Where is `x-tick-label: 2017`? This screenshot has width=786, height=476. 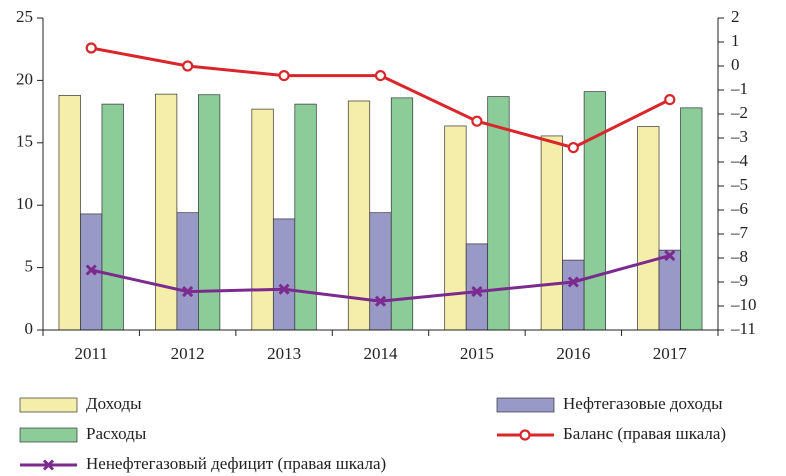 x-tick-label: 2017 is located at coordinates (670, 353).